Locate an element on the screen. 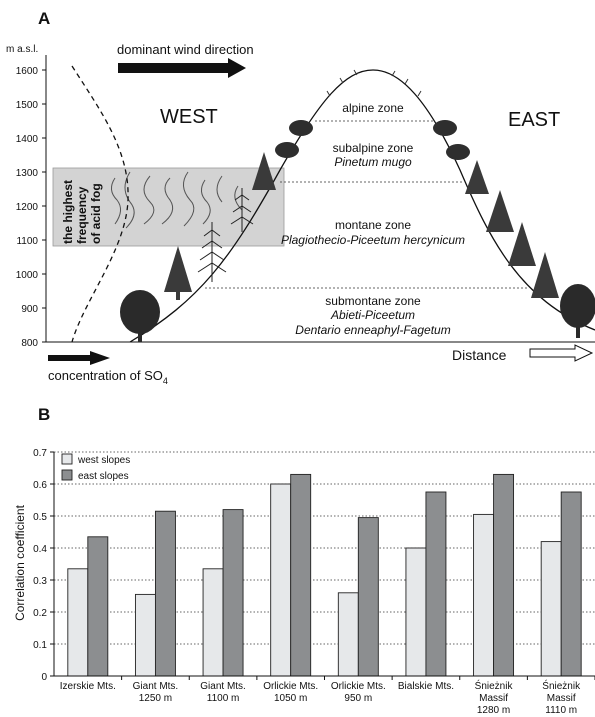 The image size is (595, 717). fog-label-line-1: the highest is located at coordinates (68, 212).